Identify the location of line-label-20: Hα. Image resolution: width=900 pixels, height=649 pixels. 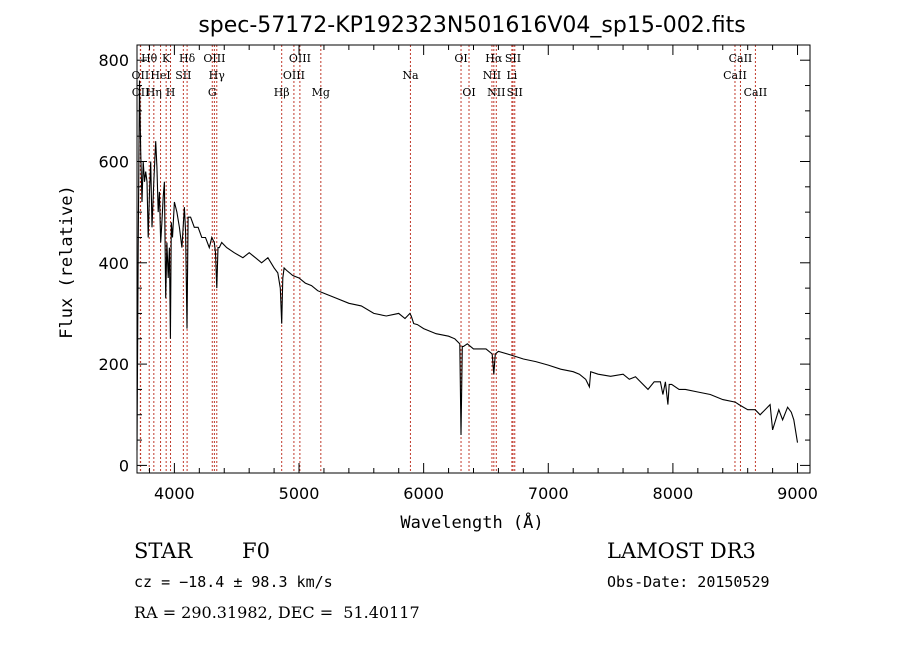
(494, 58).